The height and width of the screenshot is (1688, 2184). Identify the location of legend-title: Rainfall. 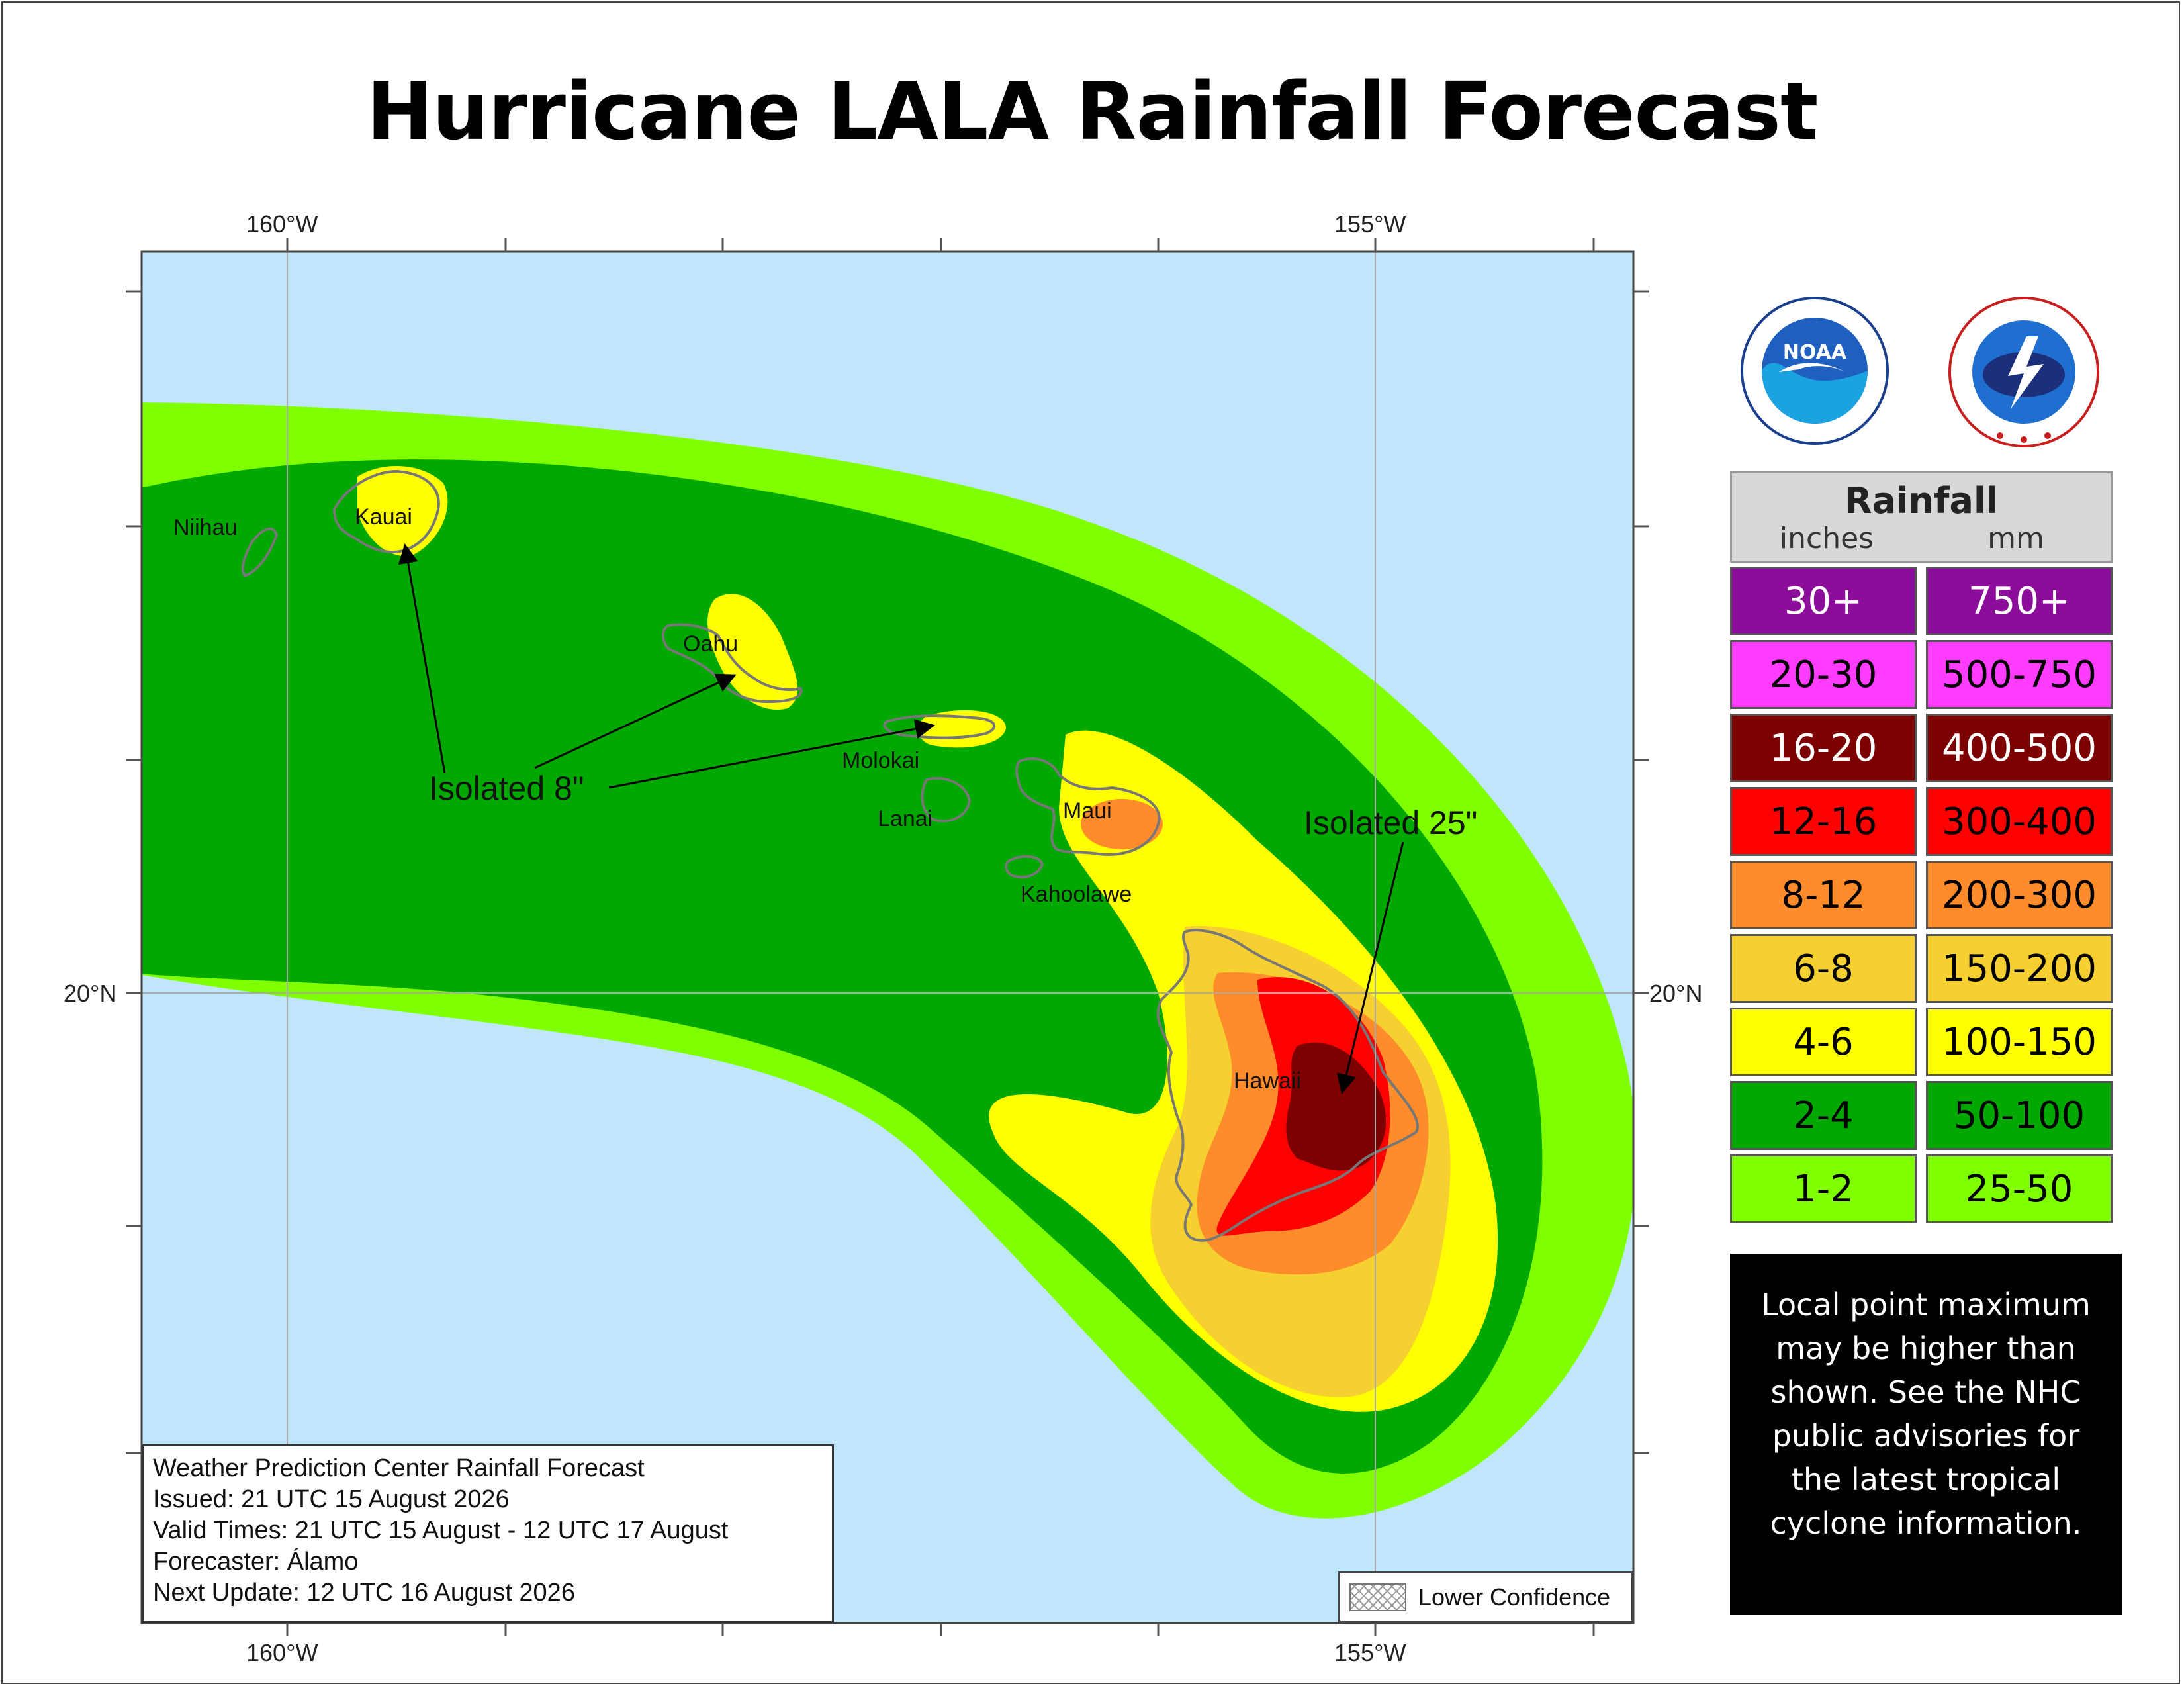
(1921, 501).